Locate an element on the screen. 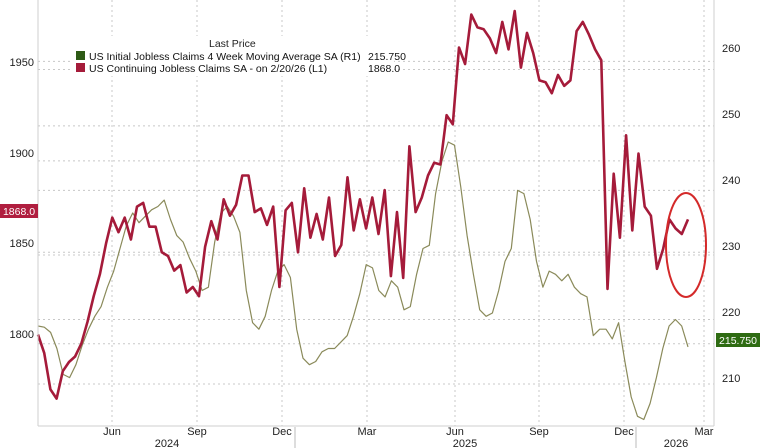 The image size is (760, 448). right-y-ticks: 210 220 230 240 250 260 is located at coordinates (731, 214).